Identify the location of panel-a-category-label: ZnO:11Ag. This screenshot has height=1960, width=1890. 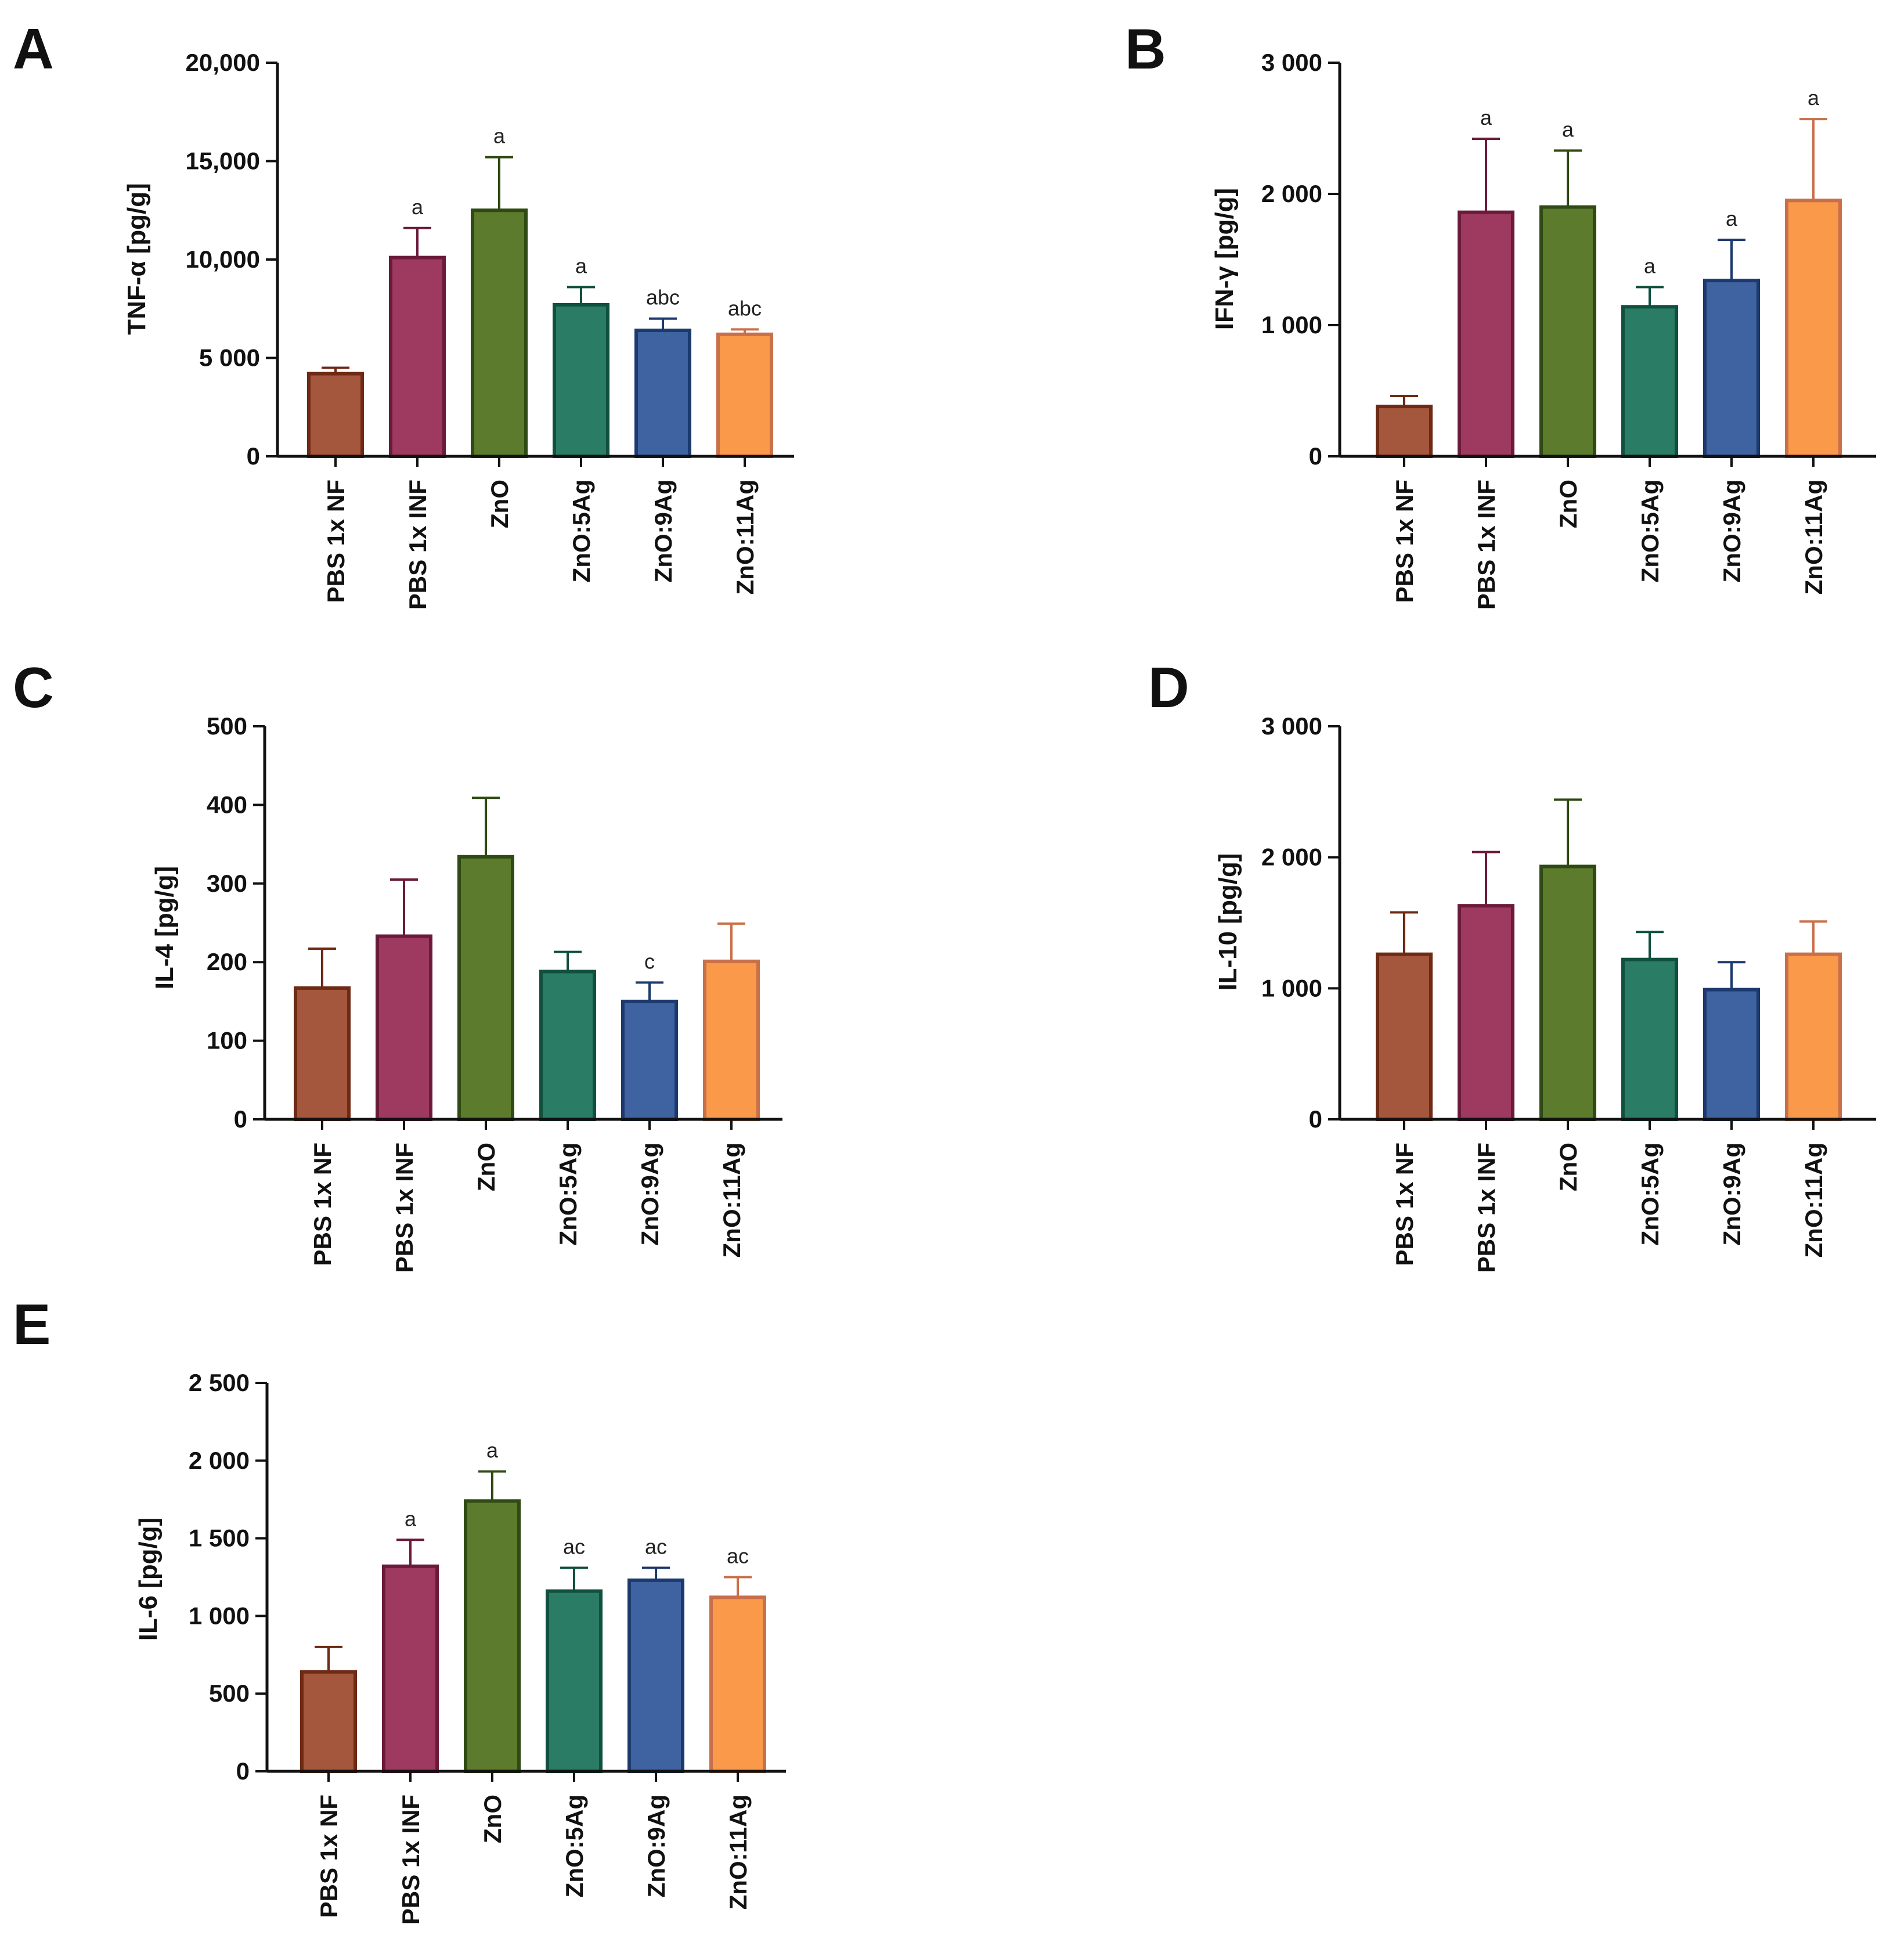
(745, 538).